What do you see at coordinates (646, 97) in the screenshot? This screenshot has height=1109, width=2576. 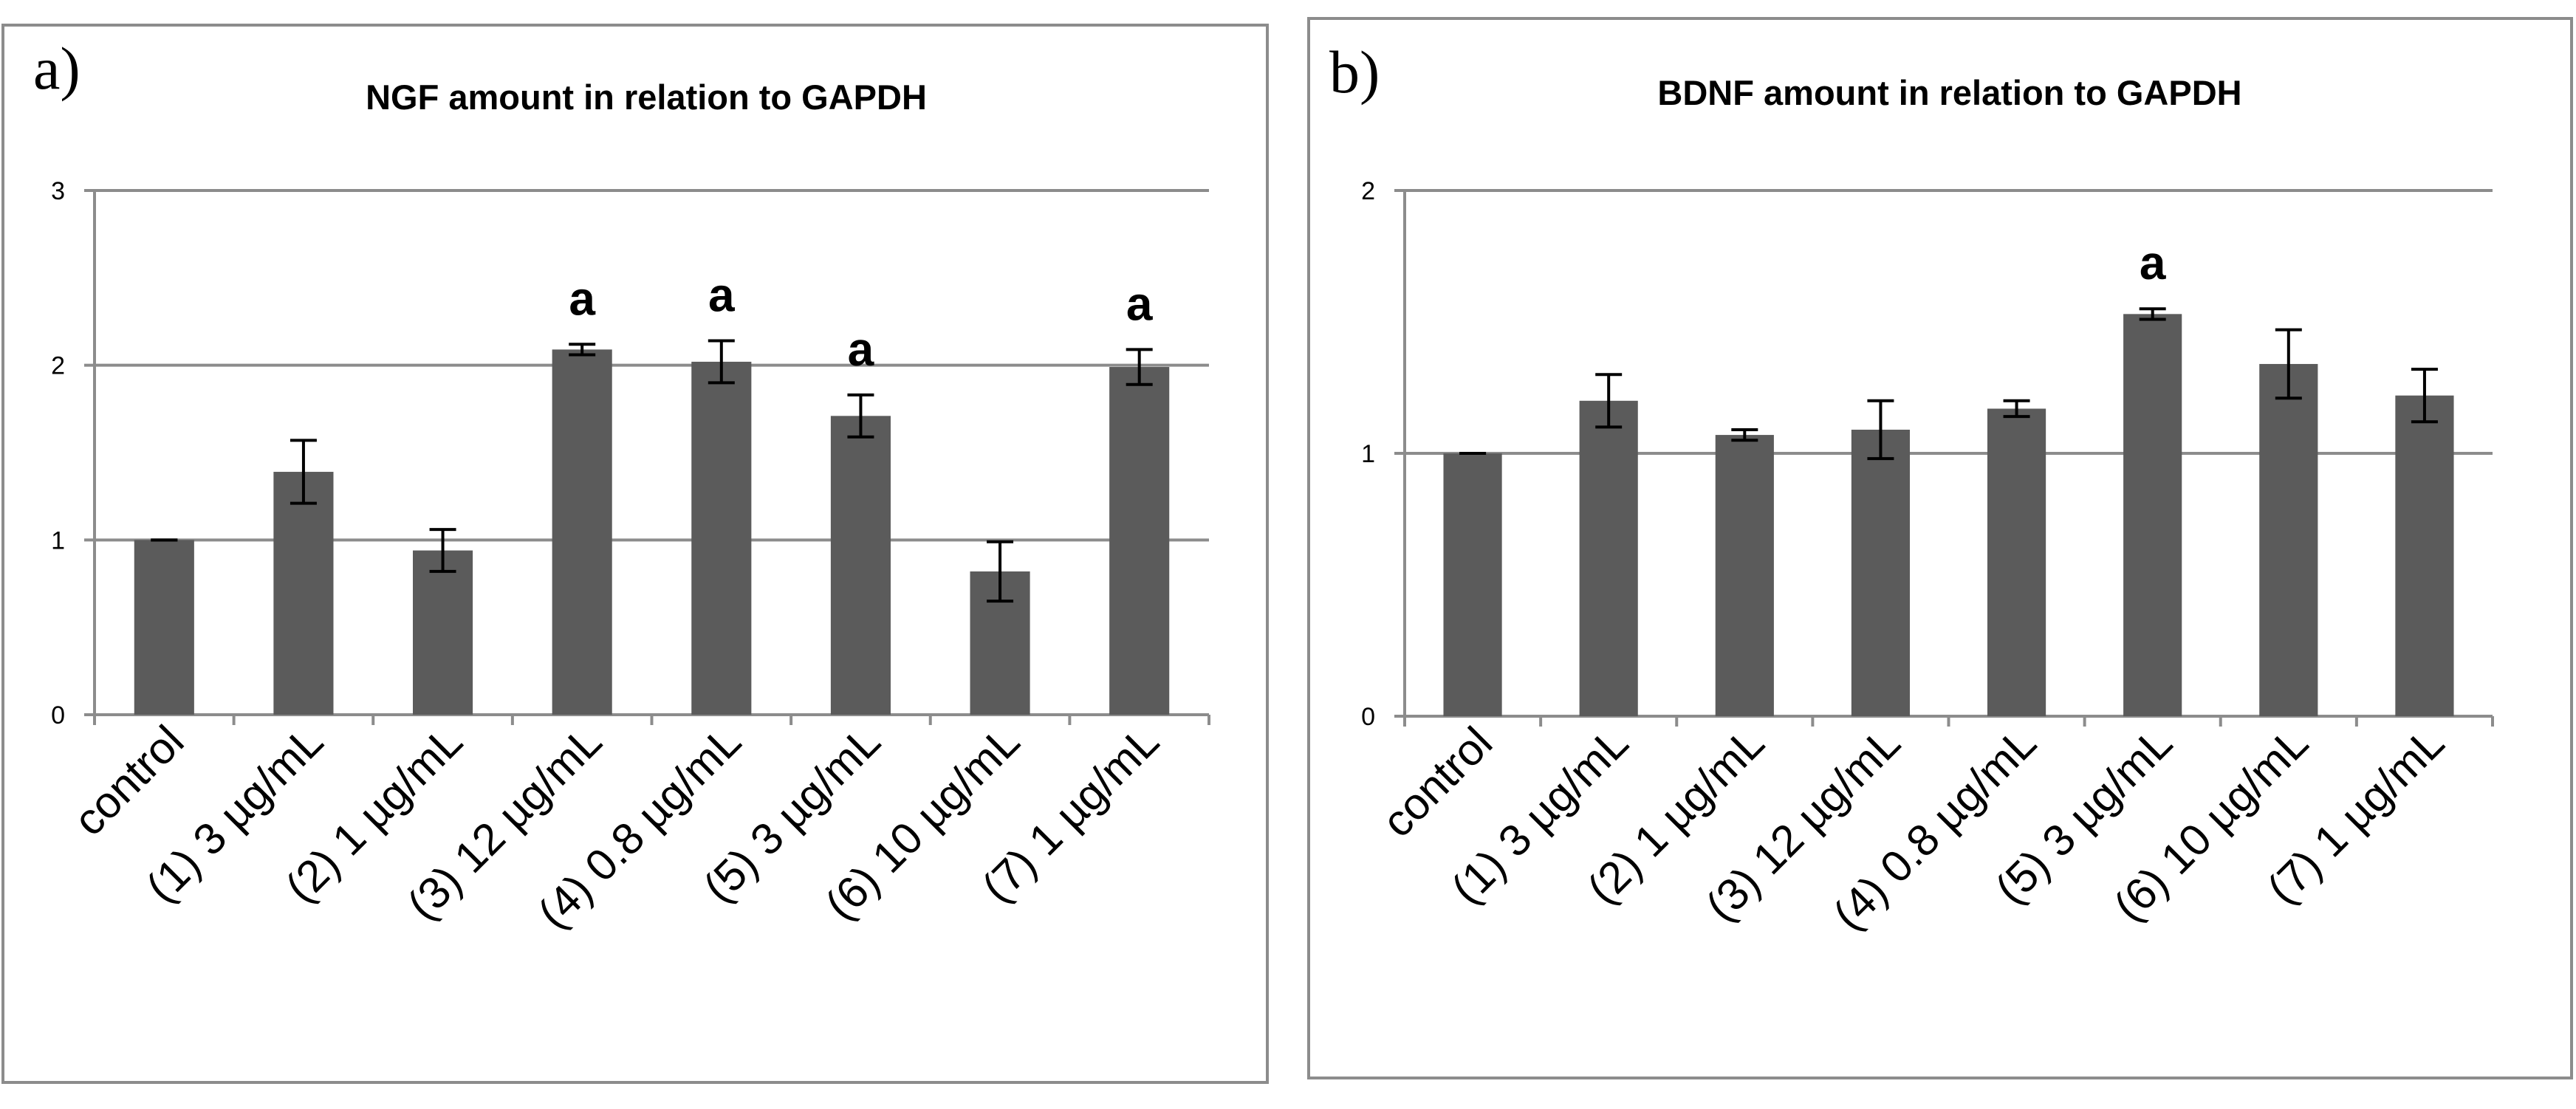 I see `panel-a-title: NGF amount in relation to GAPDH` at bounding box center [646, 97].